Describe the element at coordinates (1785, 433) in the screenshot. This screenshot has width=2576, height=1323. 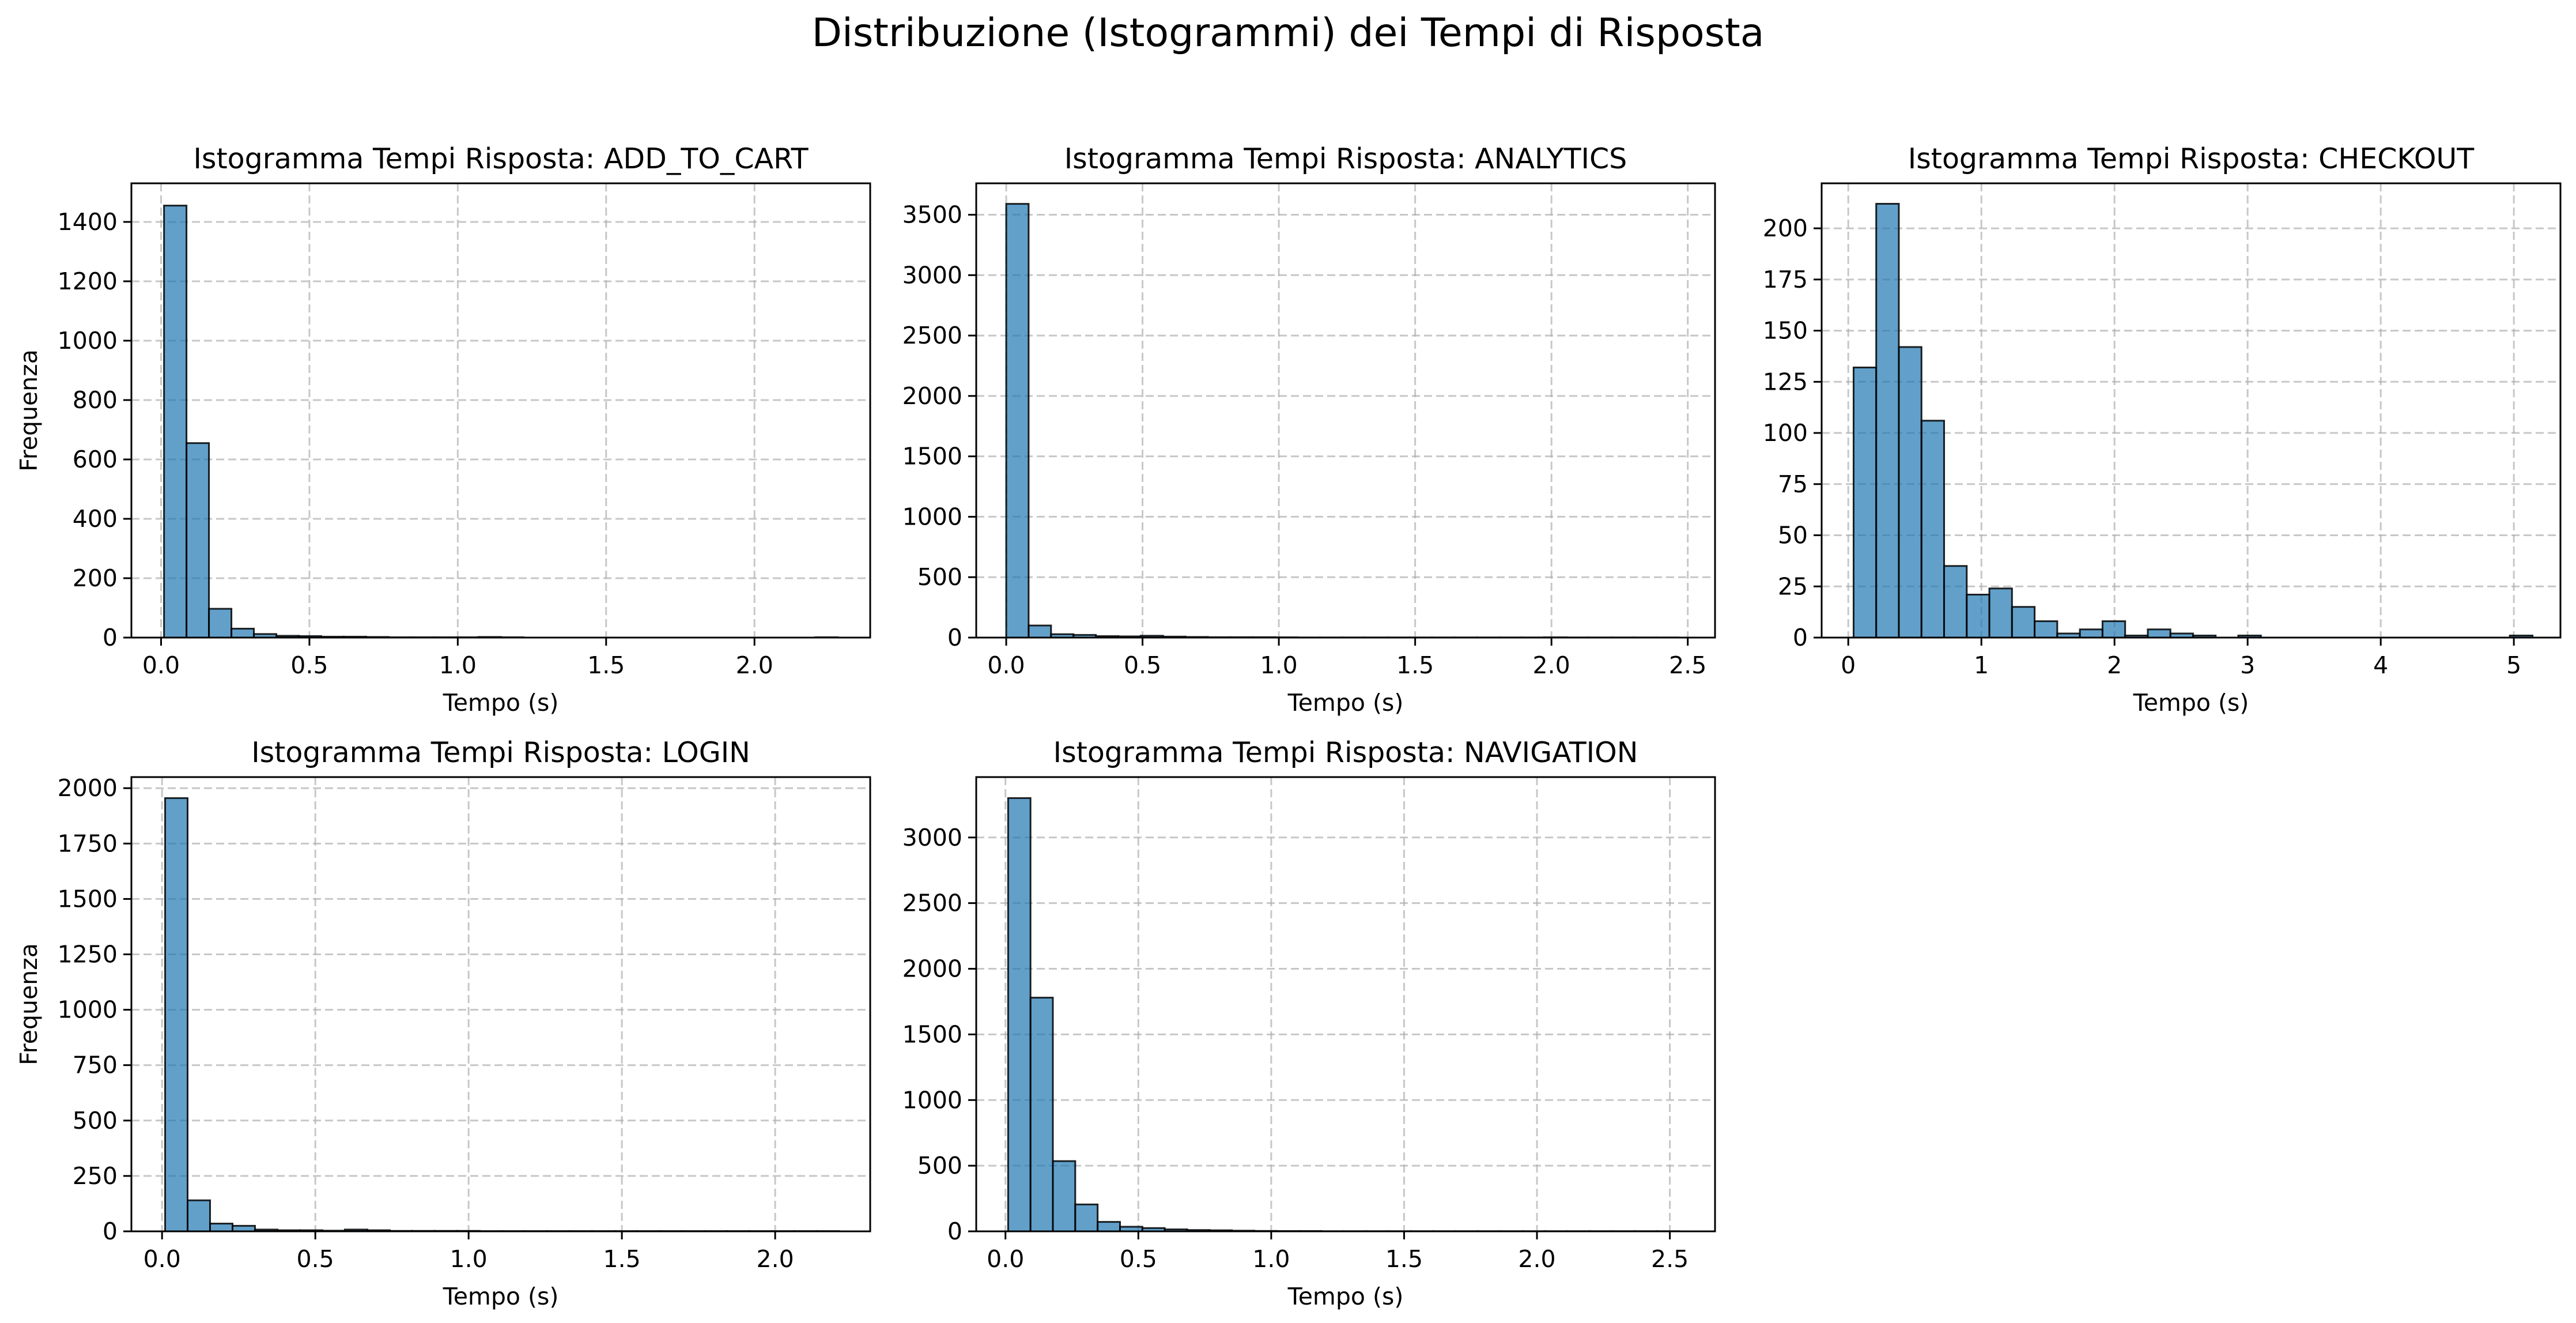
I see `y-tick-label: 100` at that location.